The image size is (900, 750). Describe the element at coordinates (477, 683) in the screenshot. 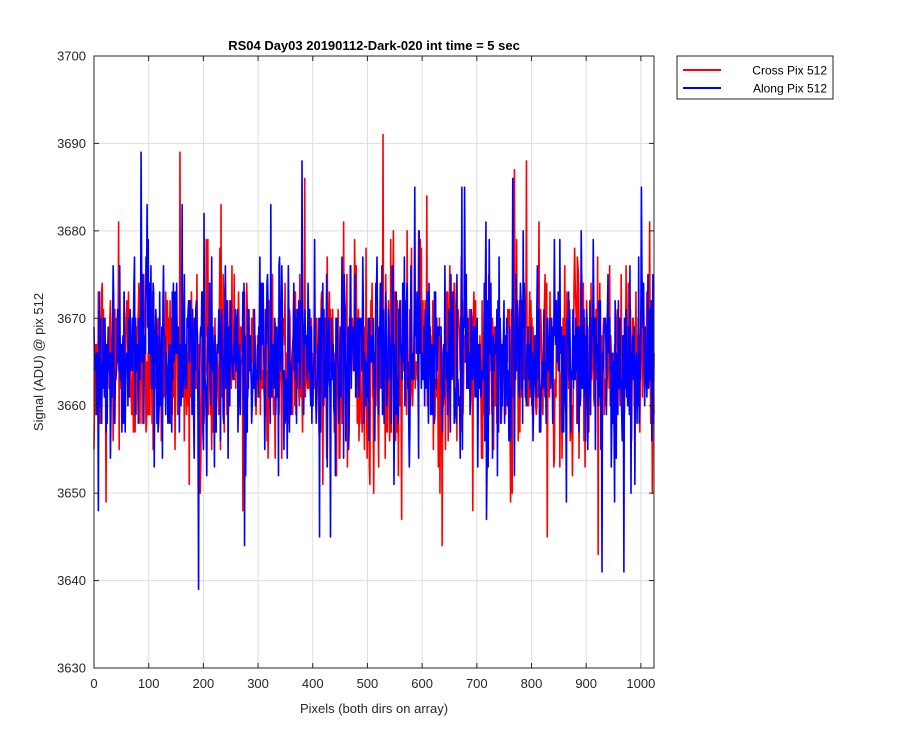

I see `x-tick-label: 700` at that location.